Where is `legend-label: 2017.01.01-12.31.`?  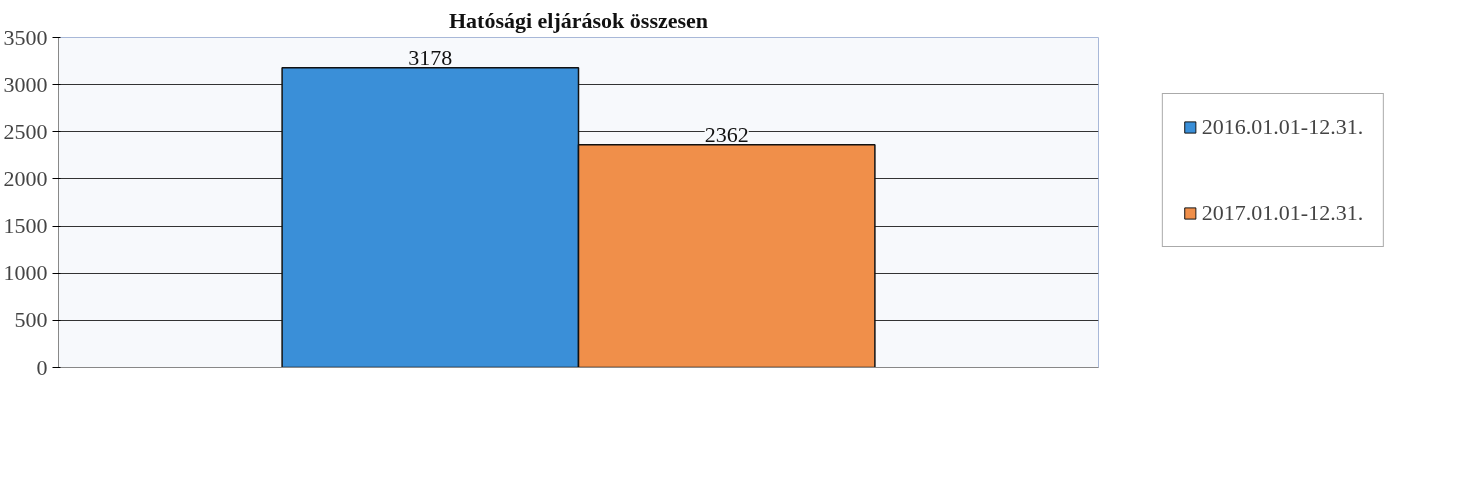
legend-label: 2017.01.01-12.31. is located at coordinates (1282, 212).